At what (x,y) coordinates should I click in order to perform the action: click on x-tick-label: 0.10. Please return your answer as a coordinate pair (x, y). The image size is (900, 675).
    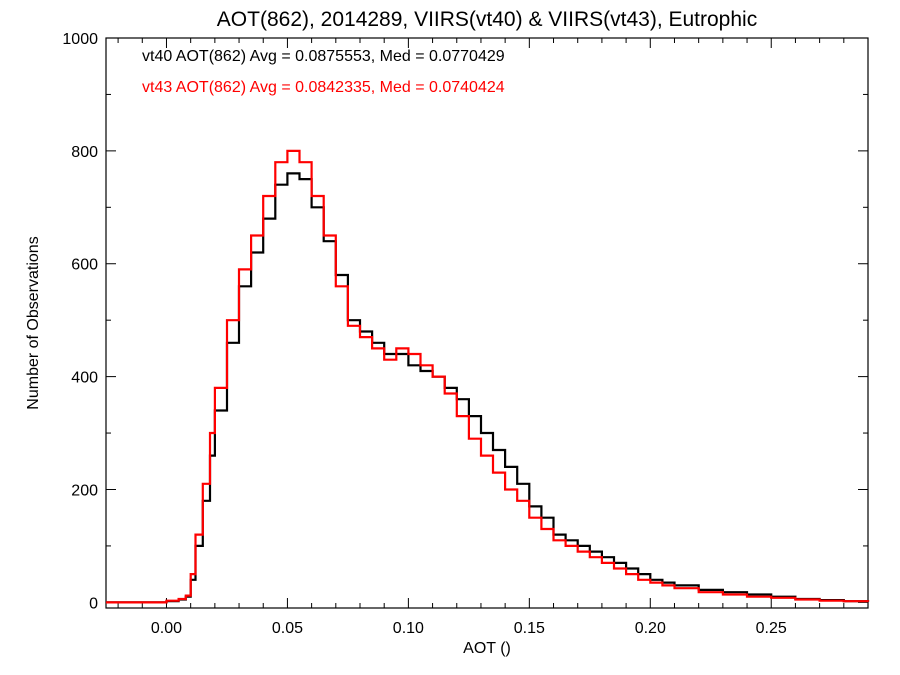
    Looking at the image, I should click on (408, 628).